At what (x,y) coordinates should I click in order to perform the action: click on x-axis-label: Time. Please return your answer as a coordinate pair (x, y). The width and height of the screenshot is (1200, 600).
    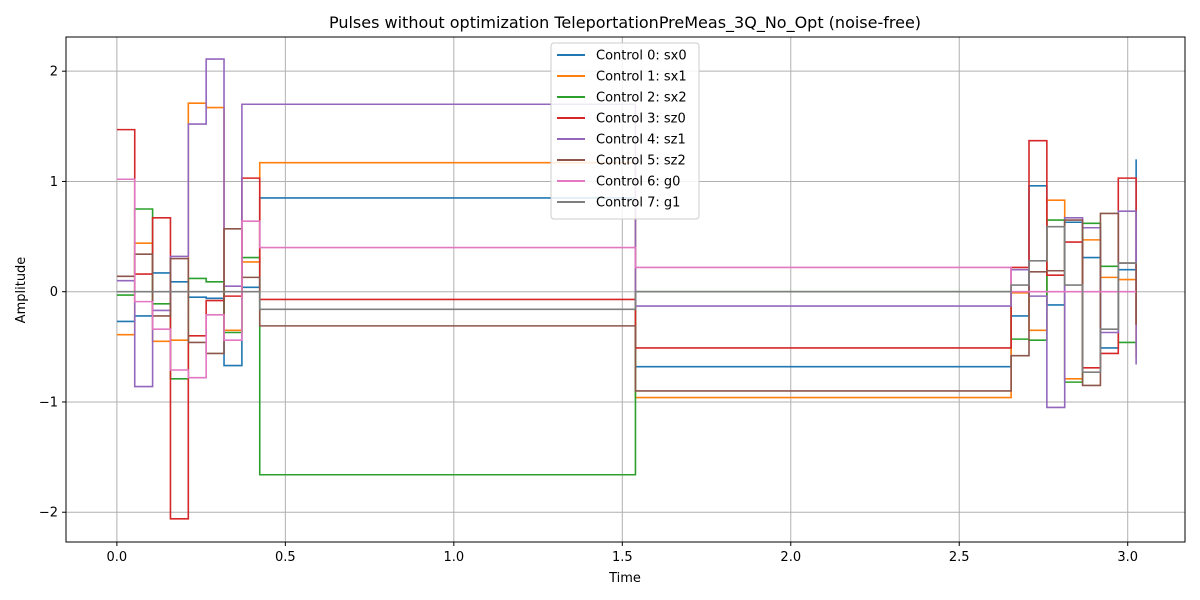
    Looking at the image, I should click on (624, 578).